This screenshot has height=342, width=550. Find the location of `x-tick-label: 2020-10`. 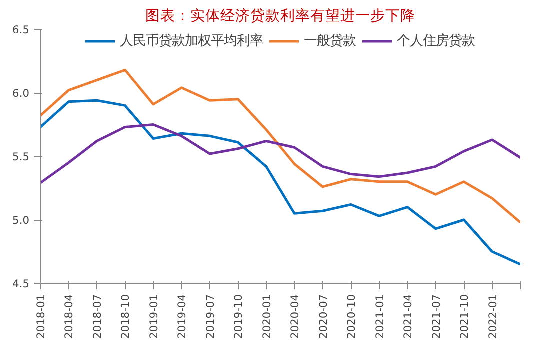

x-tick-label: 2020-10 is located at coordinates (351, 317).